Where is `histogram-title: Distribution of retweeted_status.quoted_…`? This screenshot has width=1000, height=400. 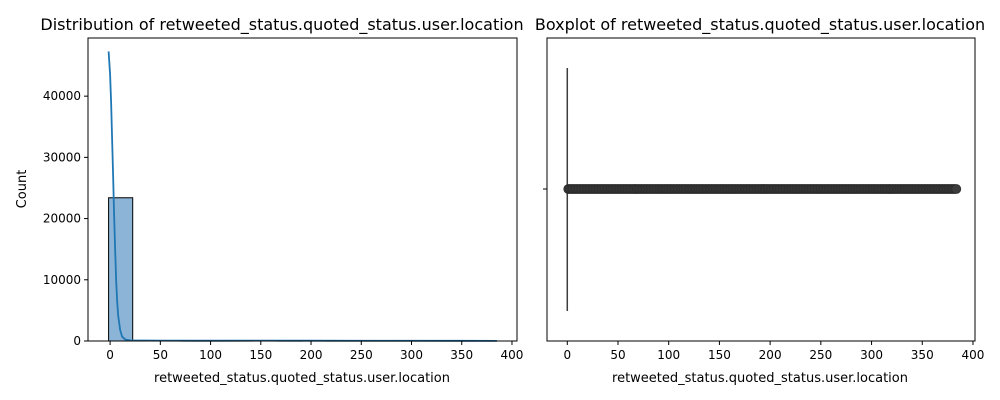
histogram-title: Distribution of retweeted_status.quoted_… is located at coordinates (281, 25).